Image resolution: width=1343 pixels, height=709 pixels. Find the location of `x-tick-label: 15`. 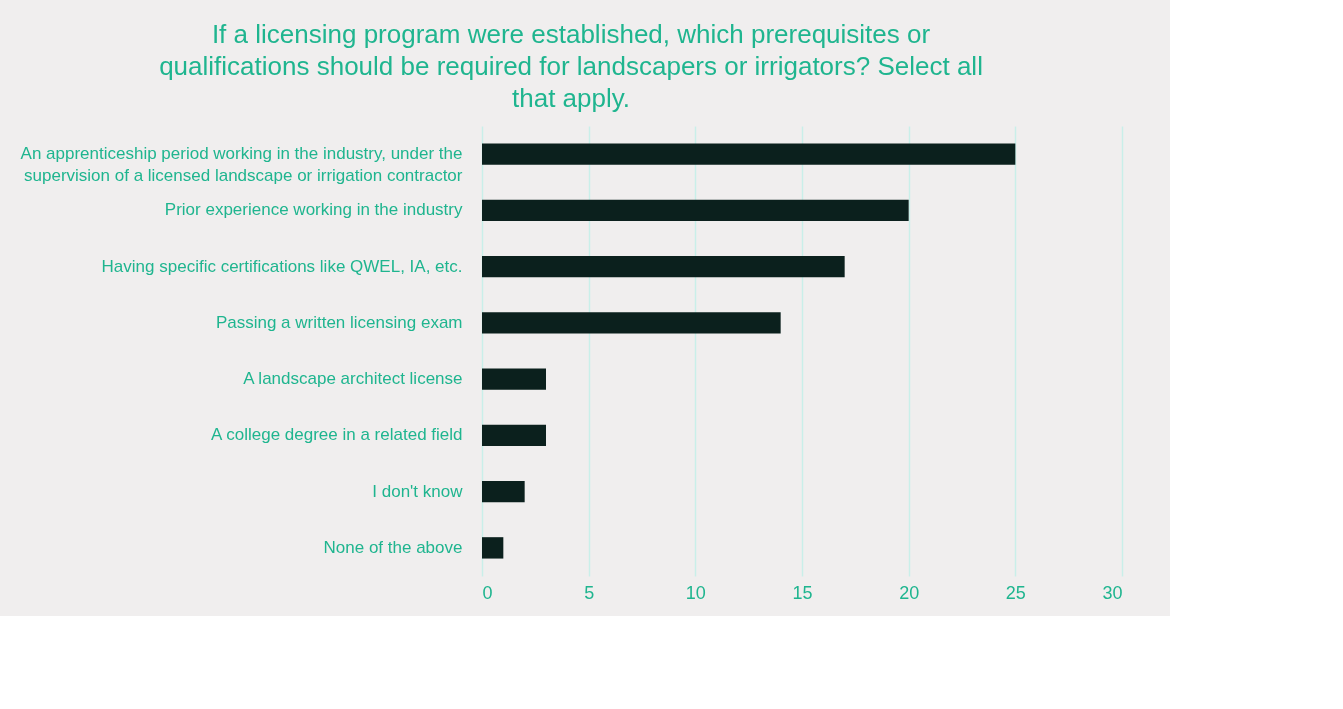

x-tick-label: 15 is located at coordinates (802, 592).